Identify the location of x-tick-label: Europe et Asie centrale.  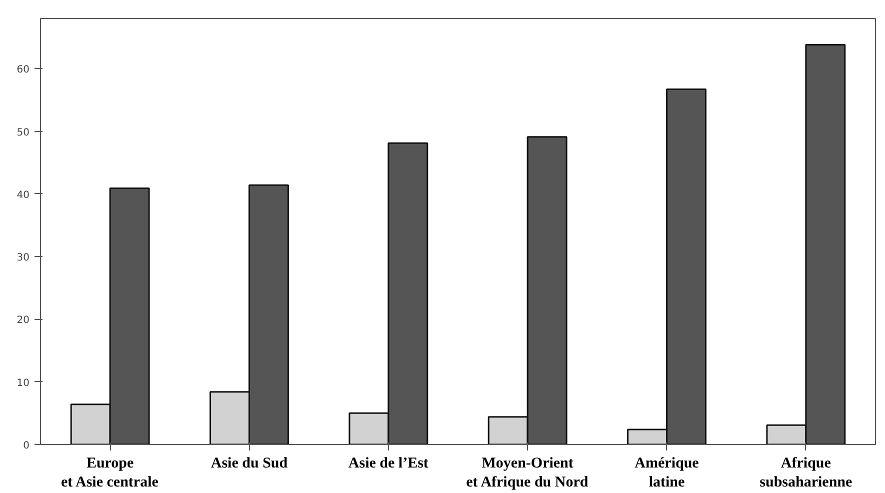
(109, 473).